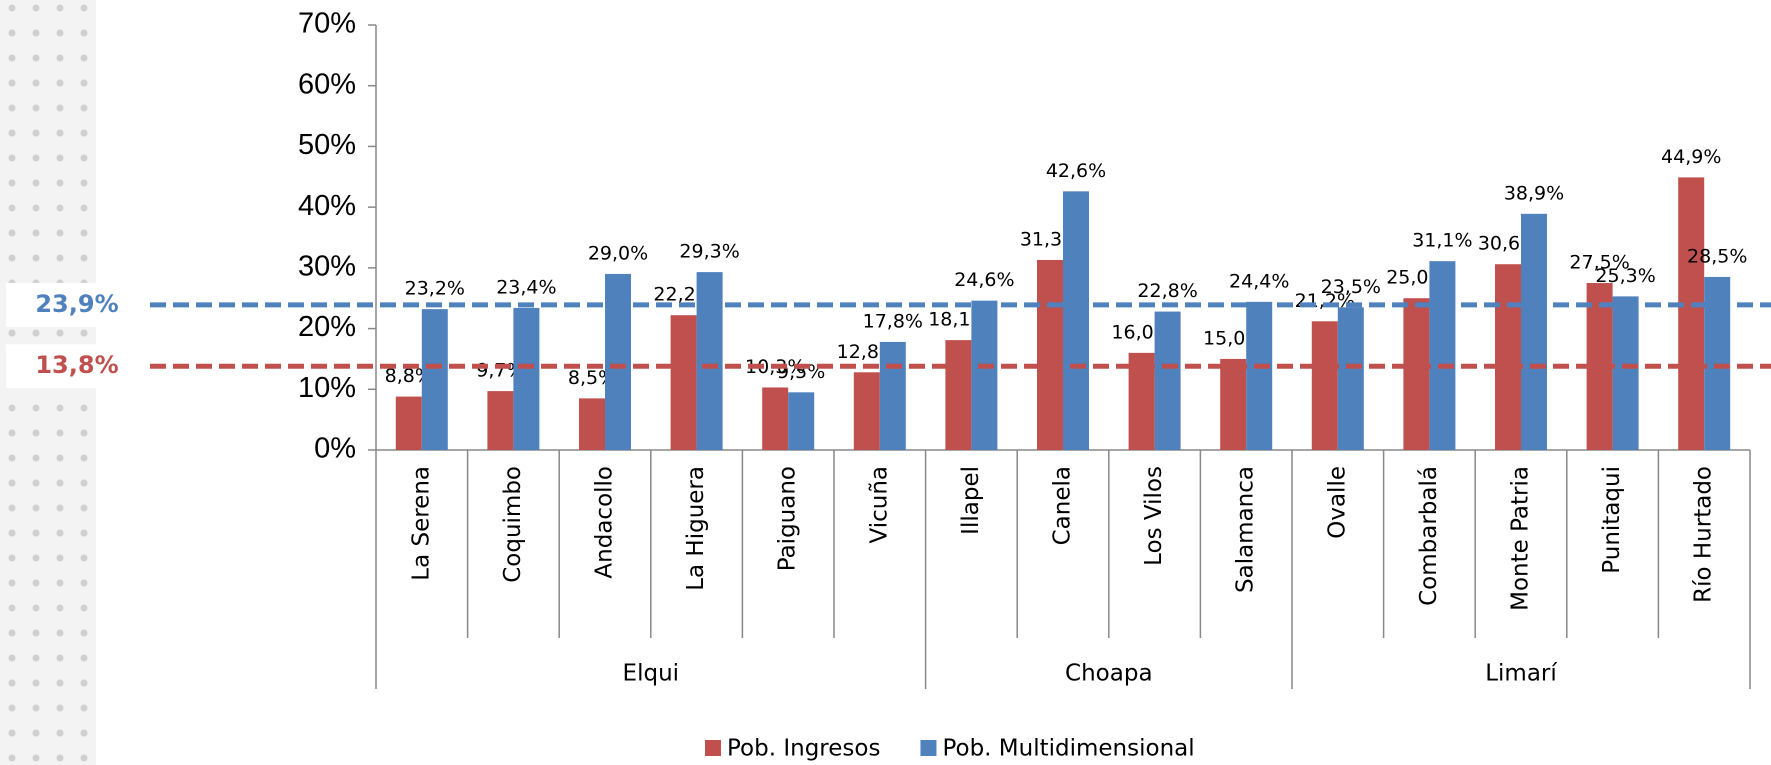 This screenshot has height=765, width=1771. What do you see at coordinates (409, 376) in the screenshot?
I see `data-label: 8,8%` at bounding box center [409, 376].